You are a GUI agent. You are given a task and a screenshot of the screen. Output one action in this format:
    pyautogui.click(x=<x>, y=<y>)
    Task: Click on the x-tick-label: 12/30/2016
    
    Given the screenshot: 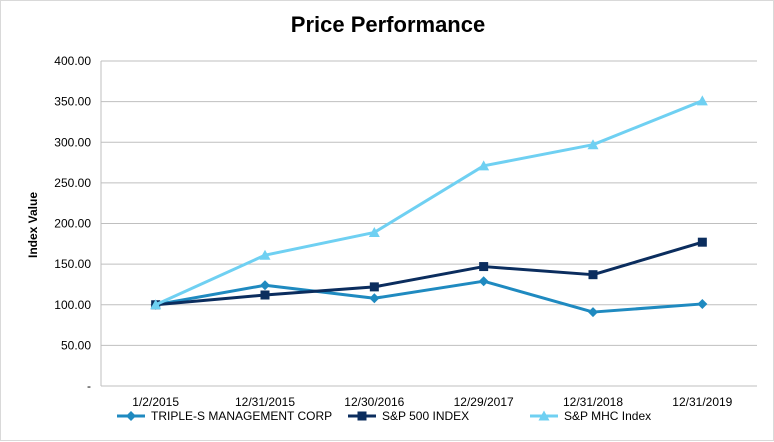 What is the action you would take?
    pyautogui.click(x=374, y=402)
    